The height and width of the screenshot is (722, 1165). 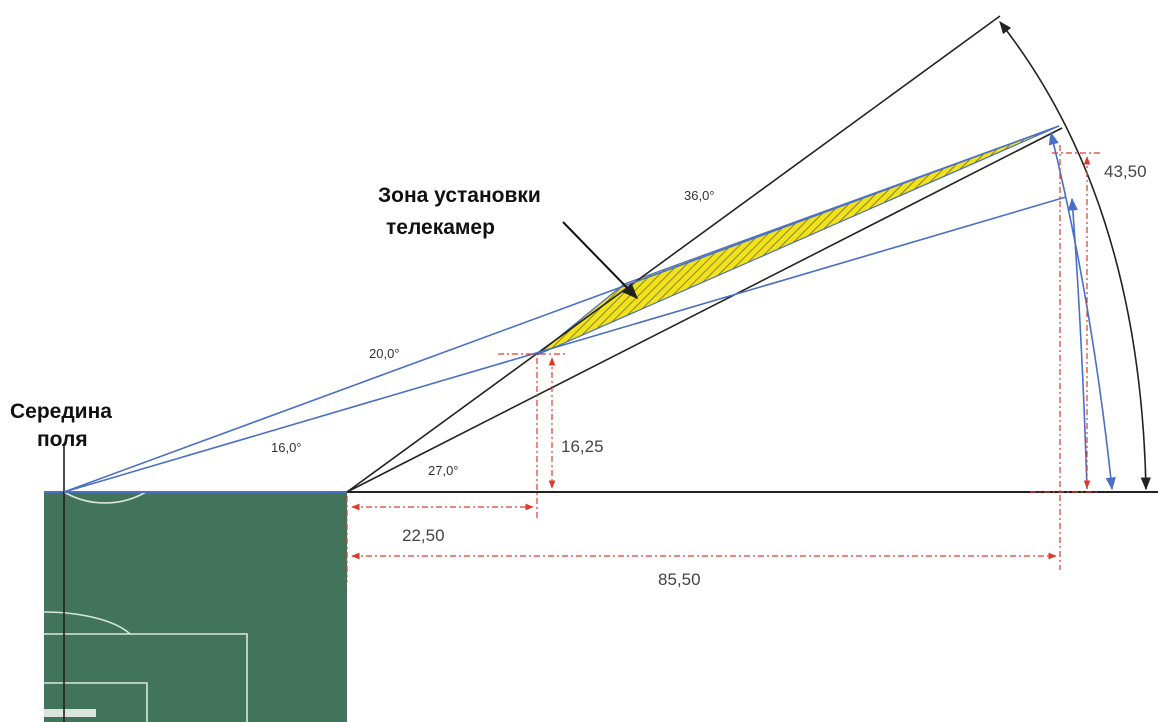 What do you see at coordinates (798, 240) in the screenshot?
I see `camera-zone-hatched` at bounding box center [798, 240].